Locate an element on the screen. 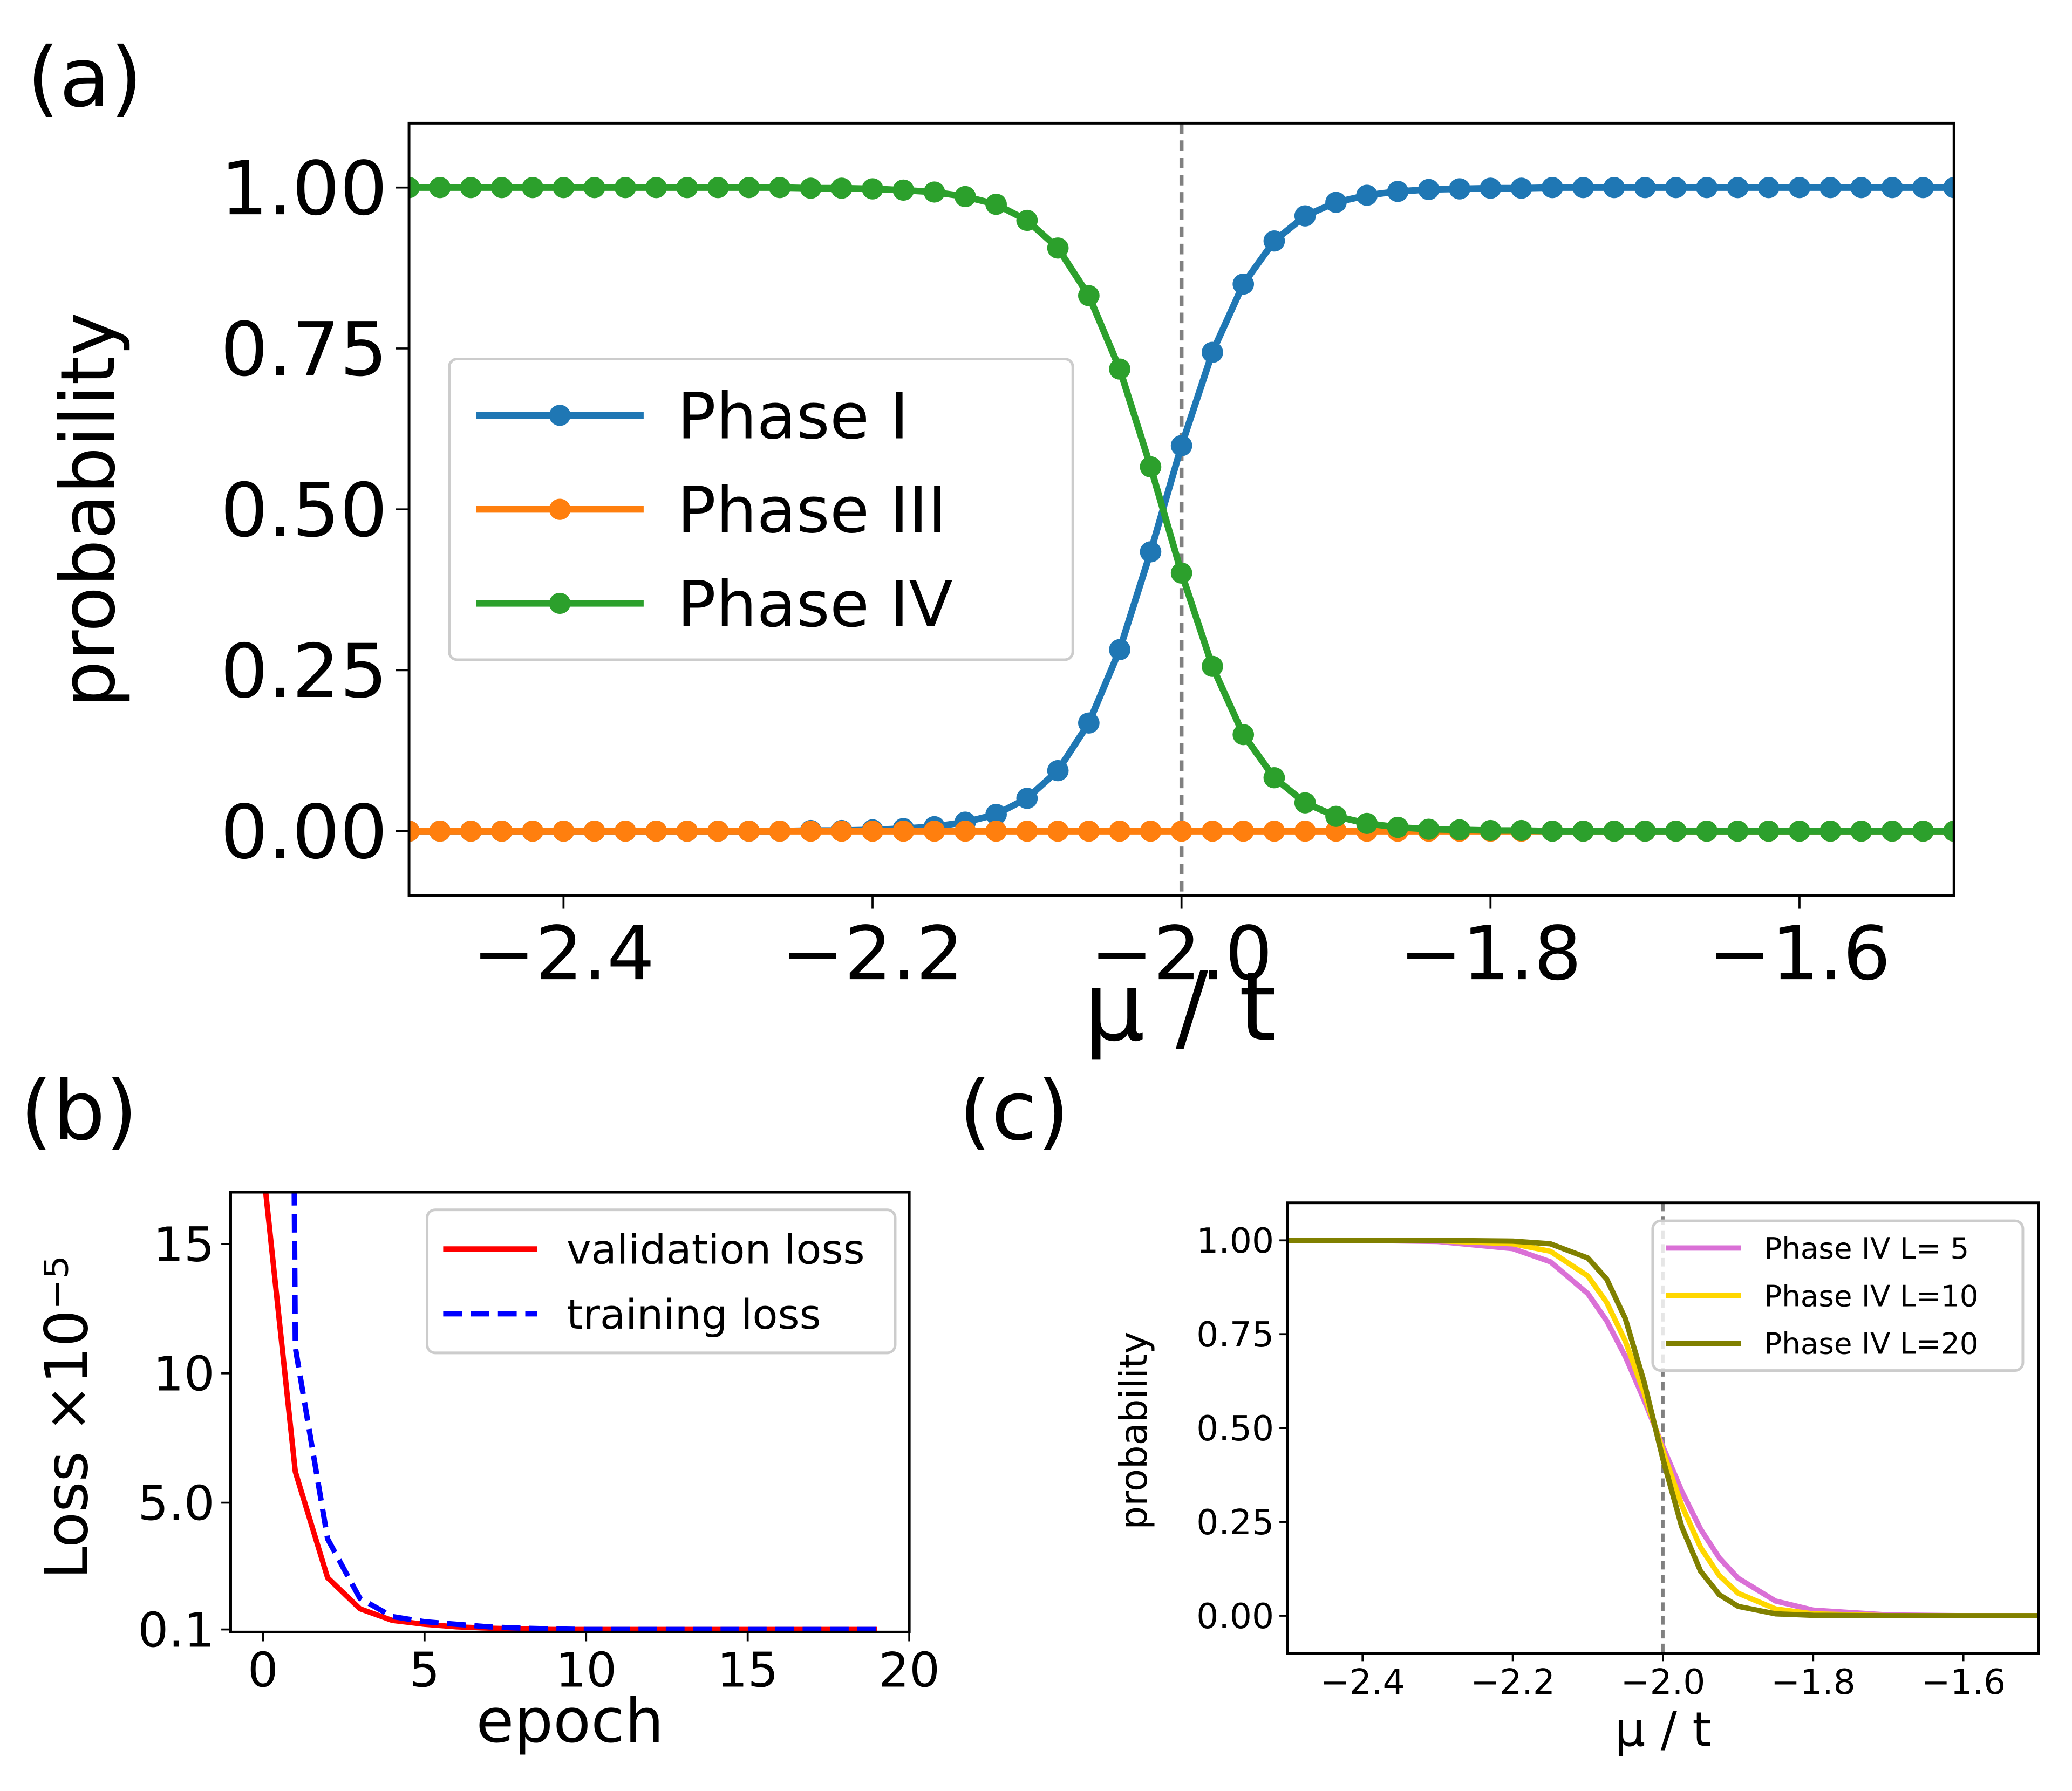 The width and height of the screenshot is (2072, 1791). x-axis-label: epoch is located at coordinates (570, 1721).